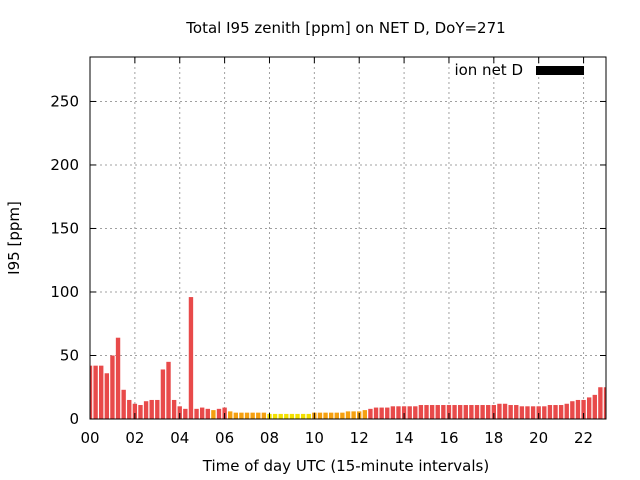  What do you see at coordinates (69, 355) in the screenshot?
I see `y-tick-label: 50` at bounding box center [69, 355].